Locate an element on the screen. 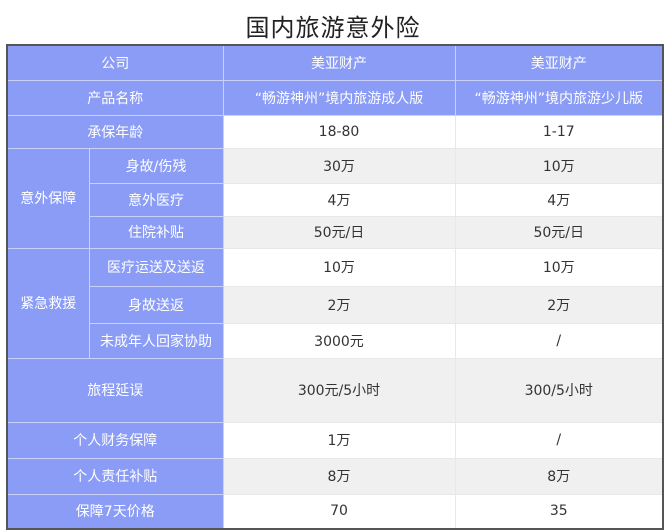 This screenshot has height=532, width=666. table-row: 未成年人回家协助 3000元 / is located at coordinates (335, 340).